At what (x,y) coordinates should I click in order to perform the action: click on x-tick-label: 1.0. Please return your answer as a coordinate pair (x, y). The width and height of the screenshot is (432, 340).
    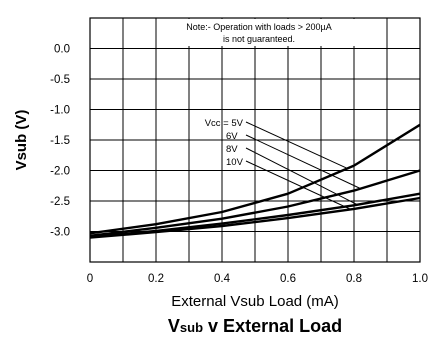
    Looking at the image, I should click on (420, 279).